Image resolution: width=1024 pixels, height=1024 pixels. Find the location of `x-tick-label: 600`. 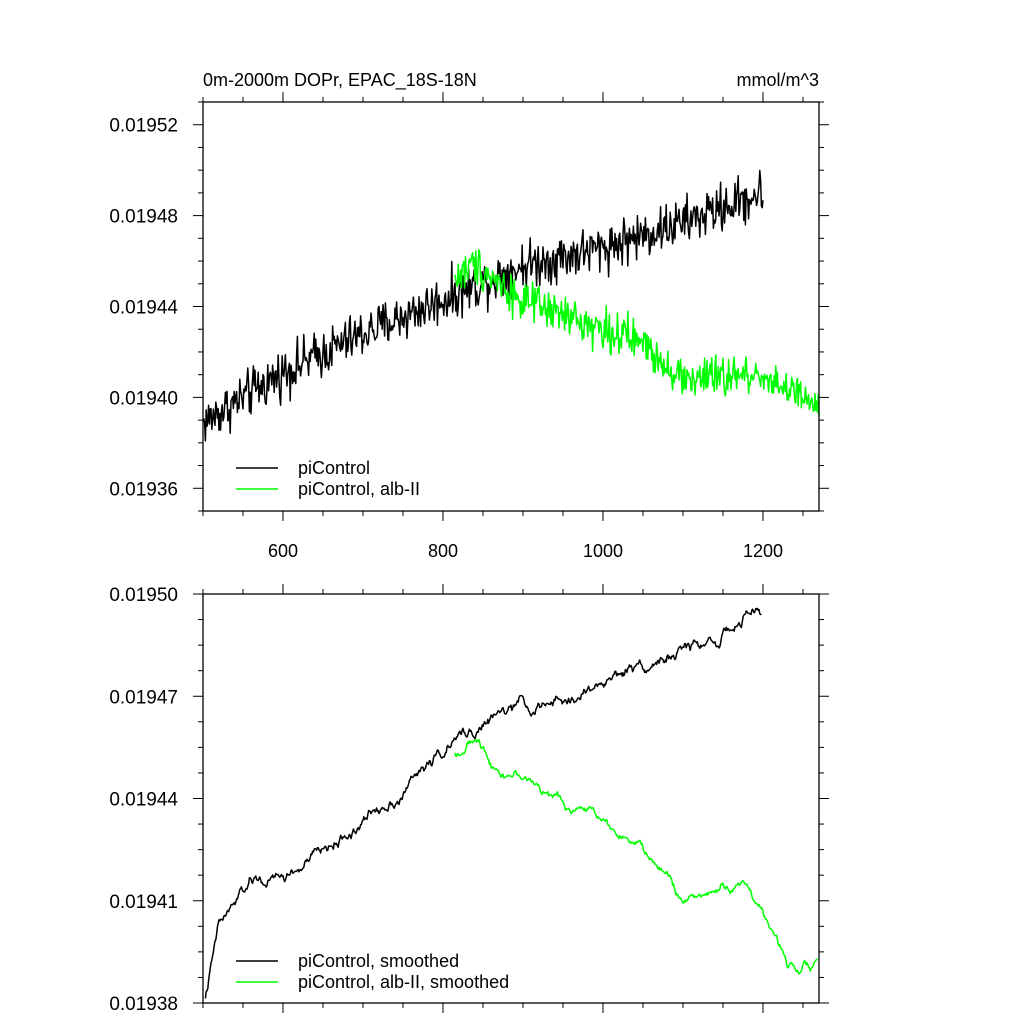

x-tick-label: 600 is located at coordinates (283, 551).